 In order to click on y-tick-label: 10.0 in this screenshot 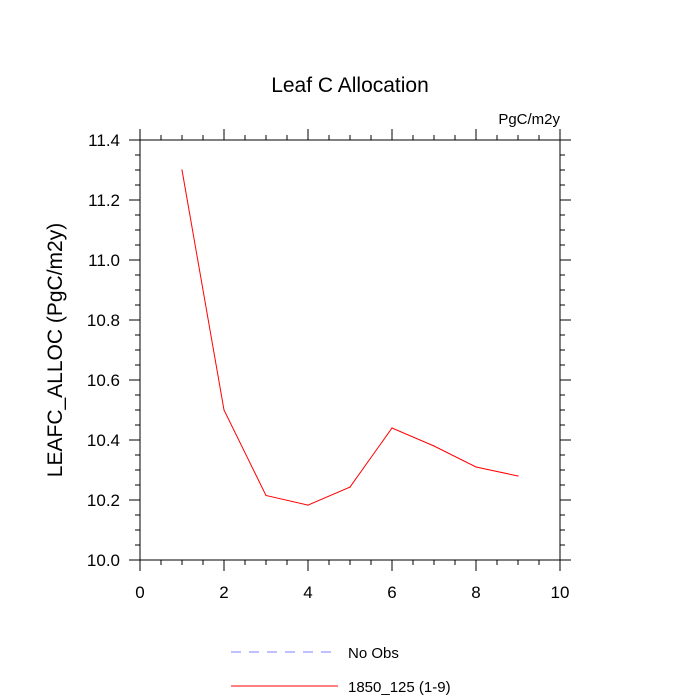, I will do `click(103, 560)`.